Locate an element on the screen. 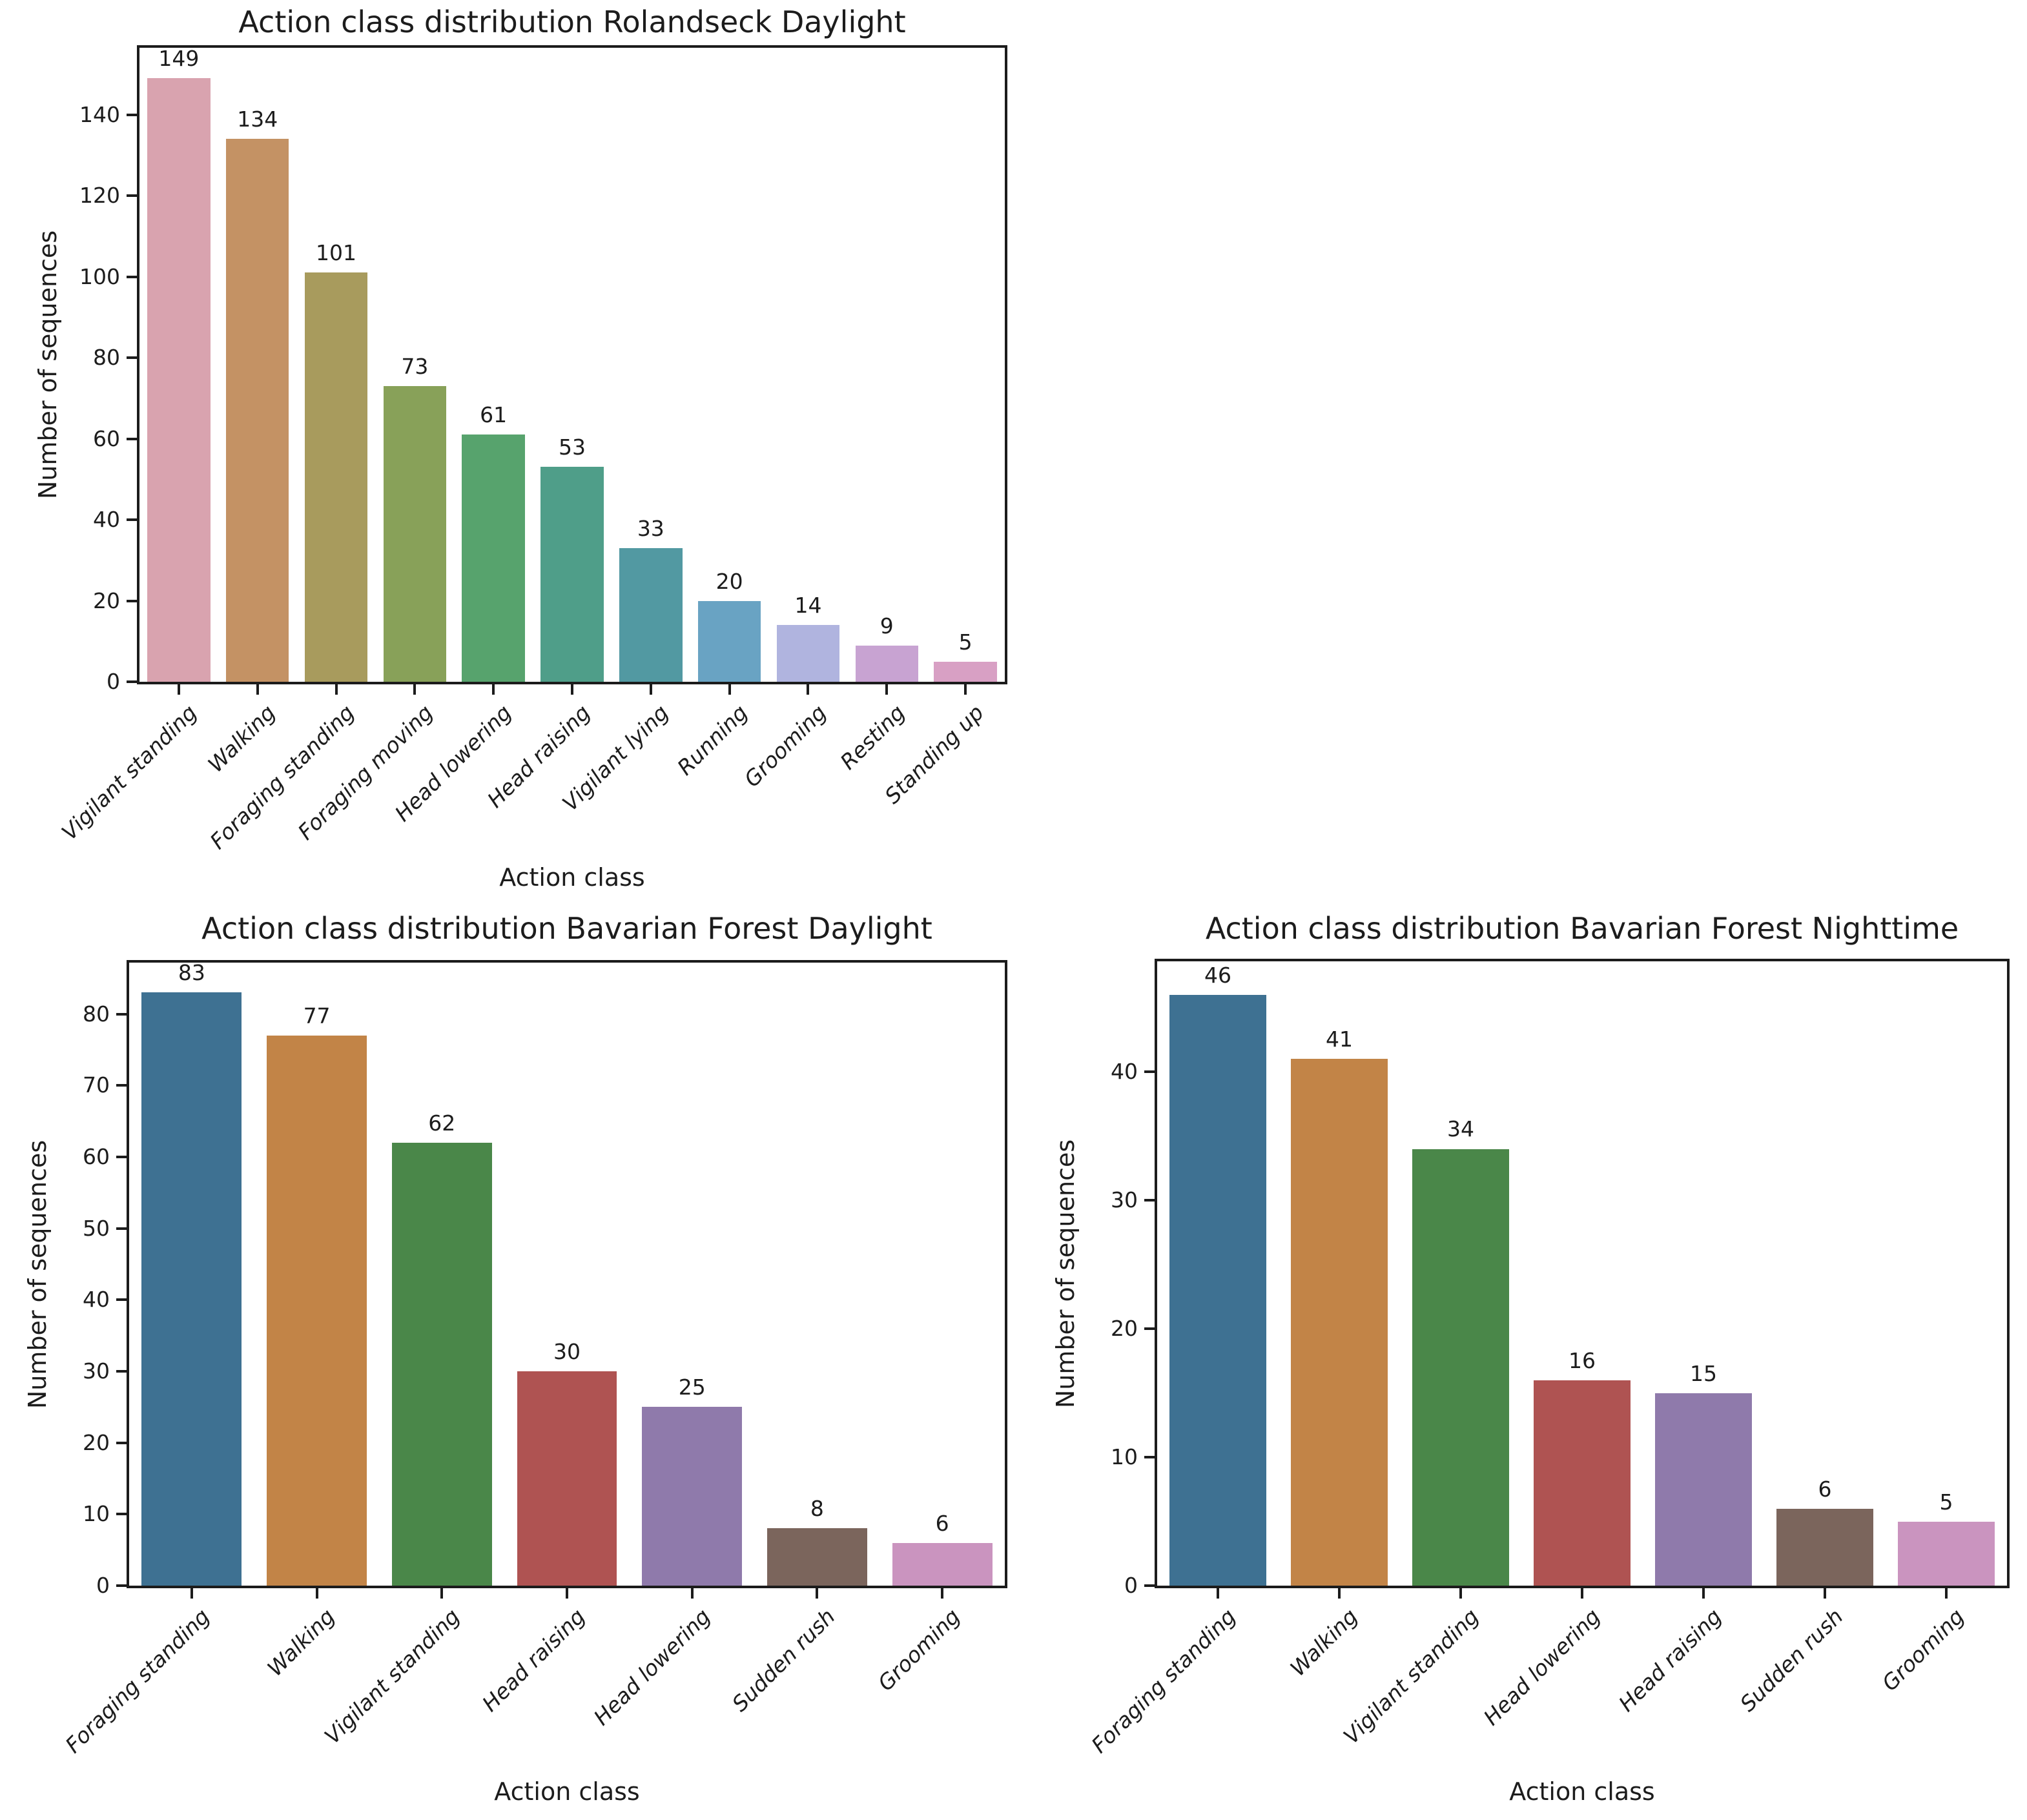 This screenshot has width=2027, height=1820. bar-value-label: 77 is located at coordinates (317, 1015).